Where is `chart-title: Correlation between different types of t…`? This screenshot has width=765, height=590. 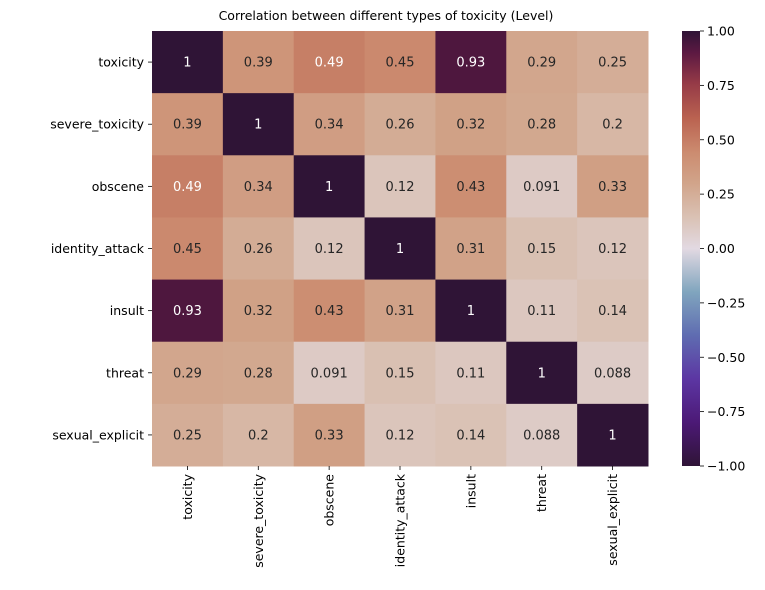
chart-title: Correlation between different types of t… is located at coordinates (386, 15).